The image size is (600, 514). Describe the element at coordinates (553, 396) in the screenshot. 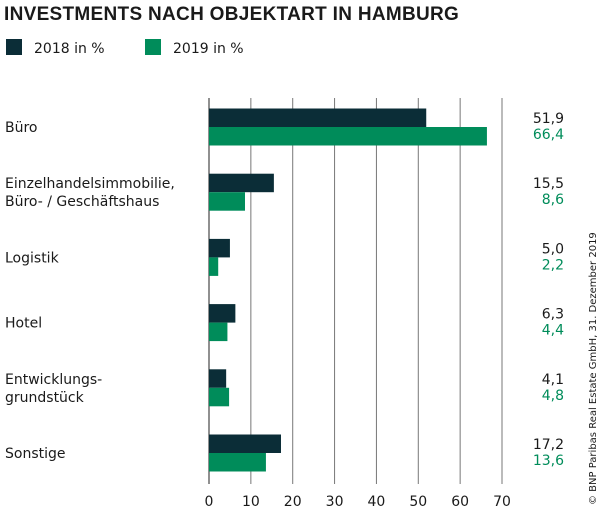

I see `value-label-2019: 4,8` at that location.